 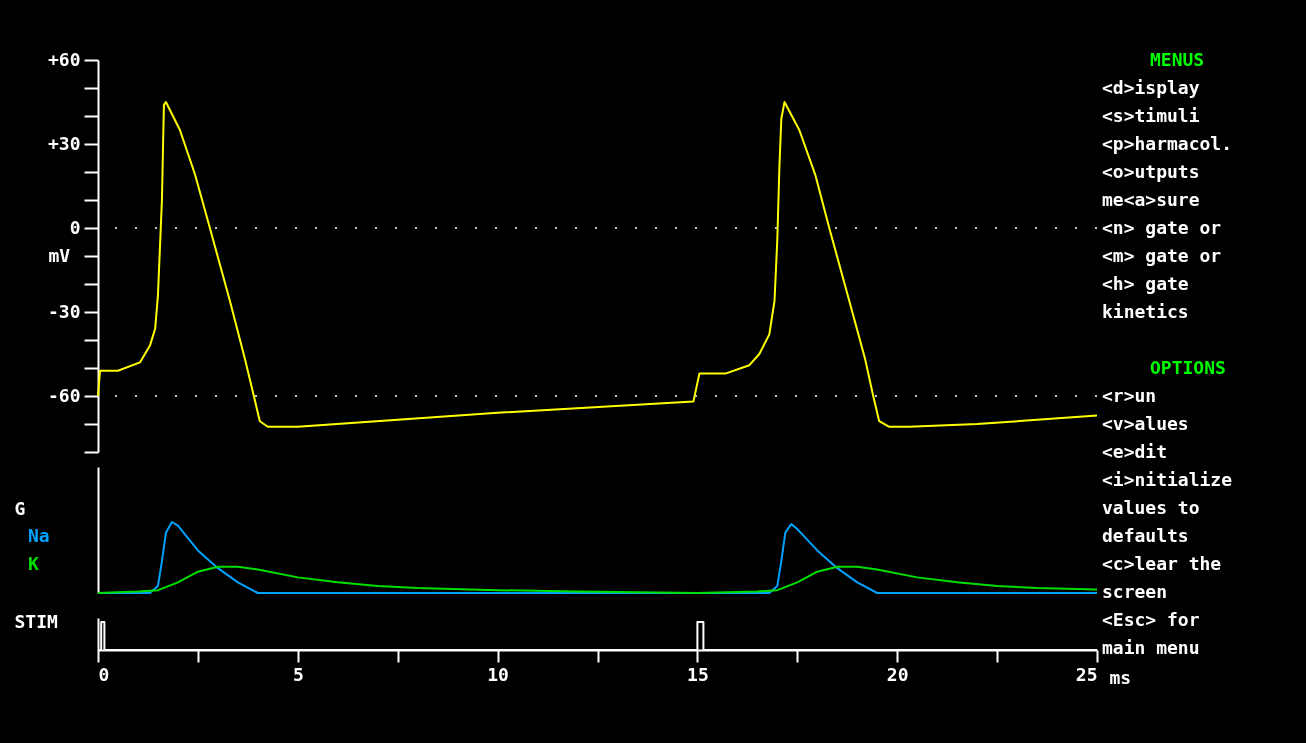 What do you see at coordinates (1086, 674) in the screenshot?
I see `x-tick-label: 25` at bounding box center [1086, 674].